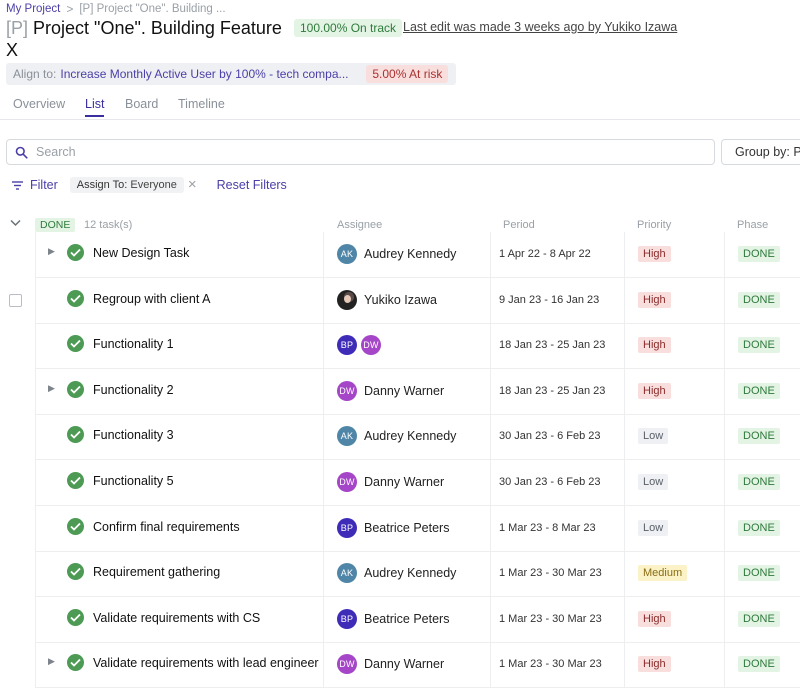 The width and height of the screenshot is (800, 697). I want to click on task-name: New Design Task, so click(141, 253).